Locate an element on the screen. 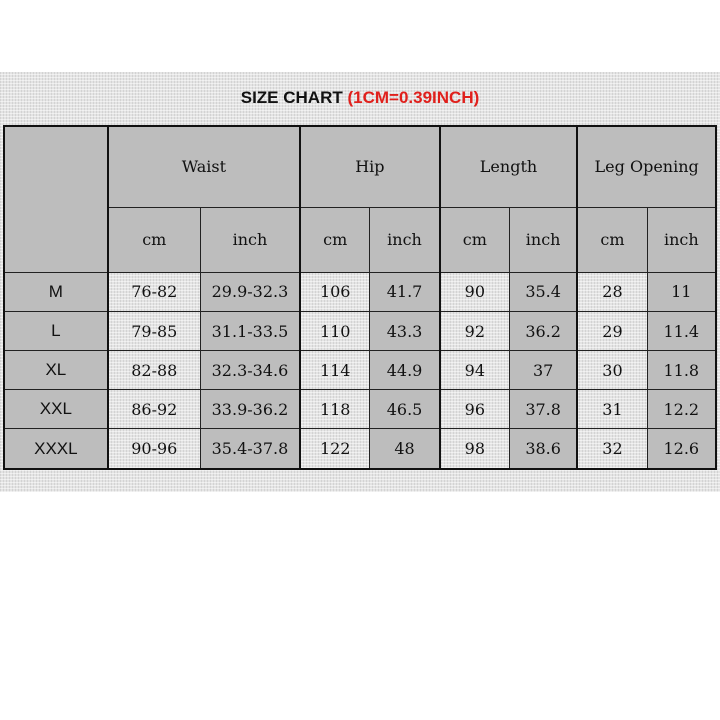 This screenshot has height=720, width=720. group-header: Hip is located at coordinates (370, 166).